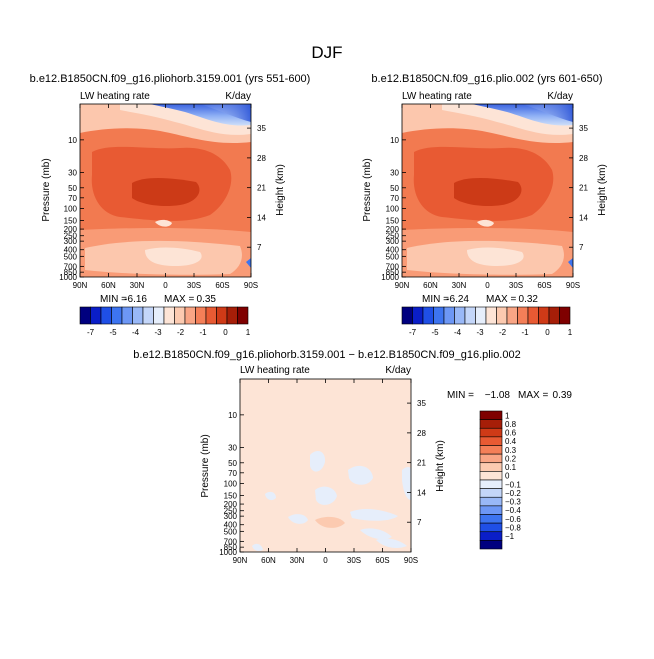 The width and height of the screenshot is (654, 659). I want to click on colorbar-label: 0.2, so click(511, 458).